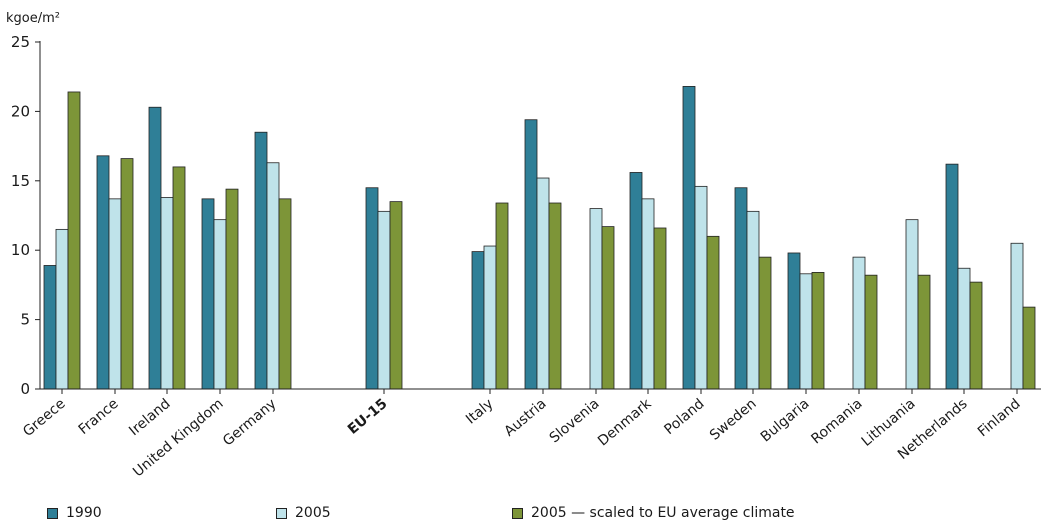 The width and height of the screenshot is (1041, 531). What do you see at coordinates (99, 417) in the screenshot?
I see `x-tick-label: France` at bounding box center [99, 417].